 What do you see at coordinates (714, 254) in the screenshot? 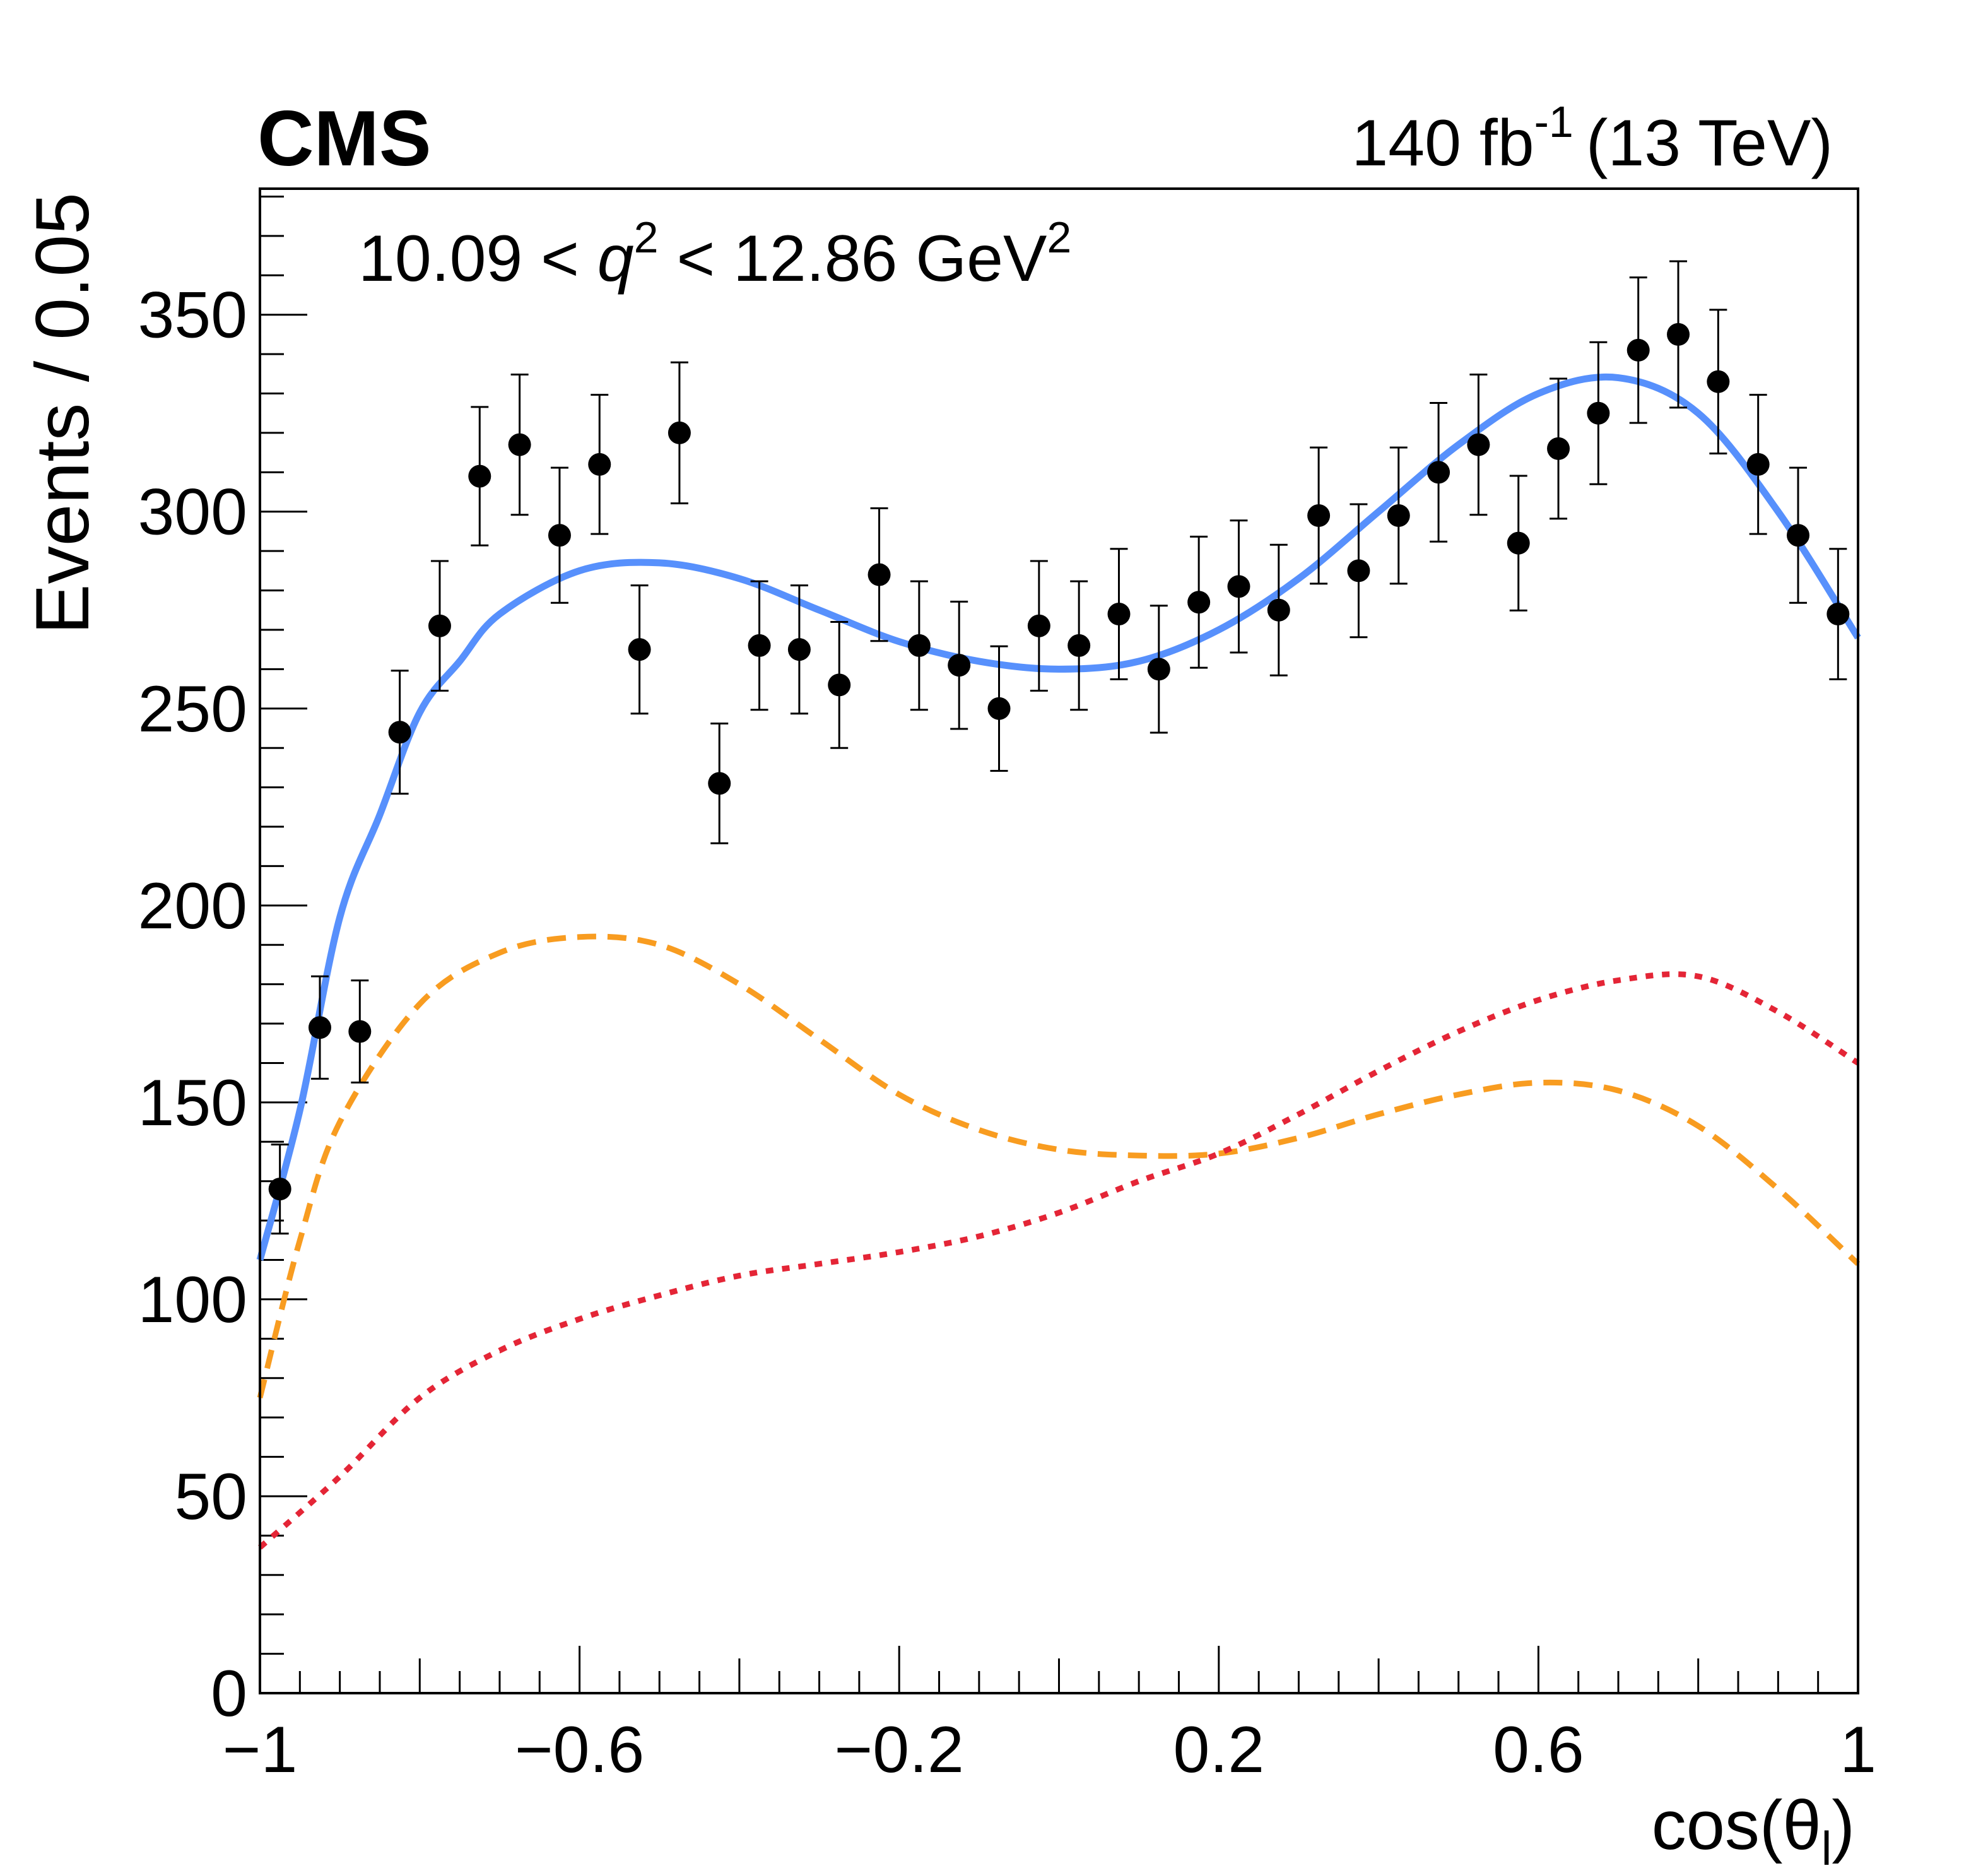
I see `q2-annotation: 10.09 < q2 < 12.86 GeV2` at bounding box center [714, 254].